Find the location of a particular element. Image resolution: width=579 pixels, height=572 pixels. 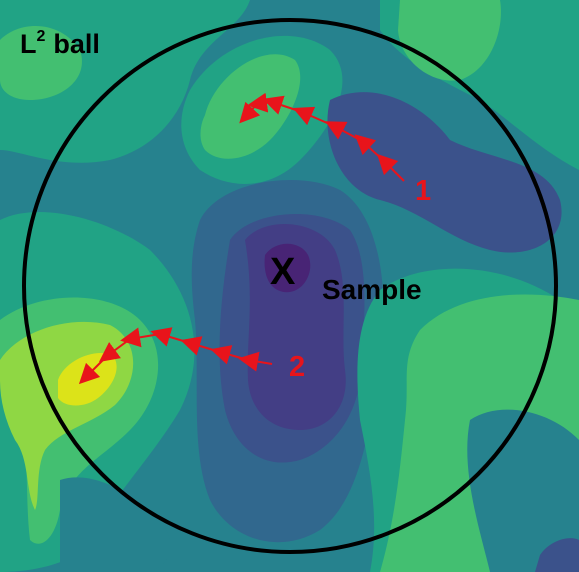

contour-region-bottomleft is located at coordinates (115, 524).